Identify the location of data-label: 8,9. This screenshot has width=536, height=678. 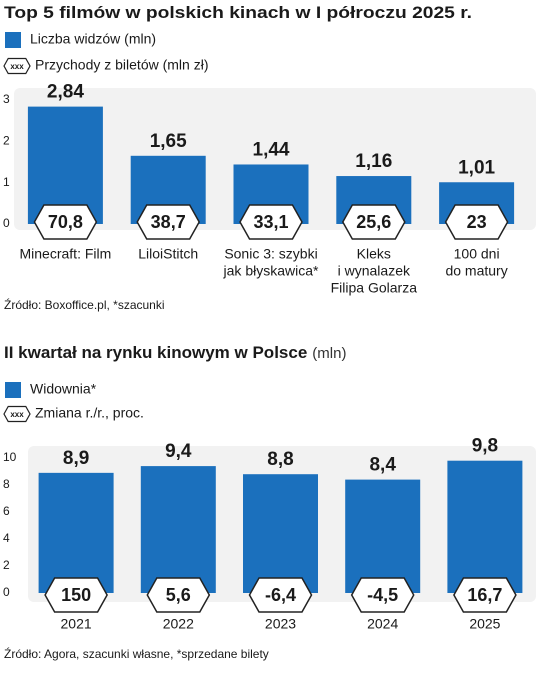
(76, 458).